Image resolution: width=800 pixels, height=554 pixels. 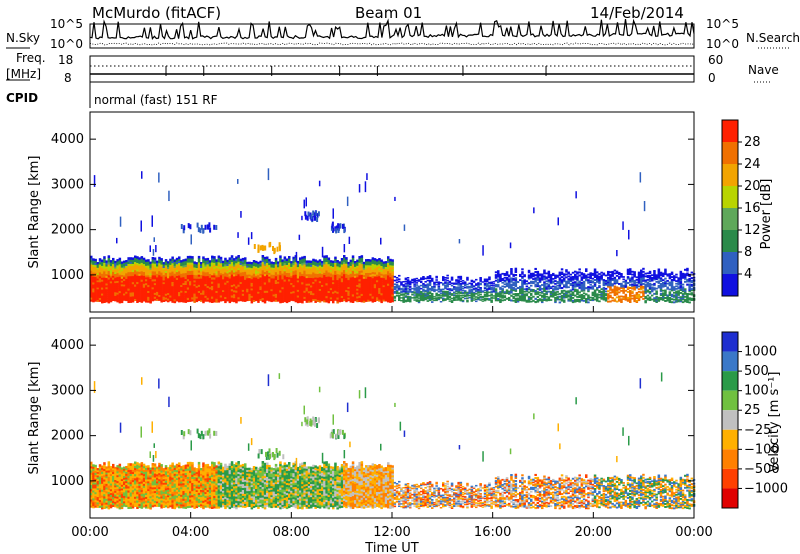 I want to click on power-cell-1970, so click(x=287, y=277).